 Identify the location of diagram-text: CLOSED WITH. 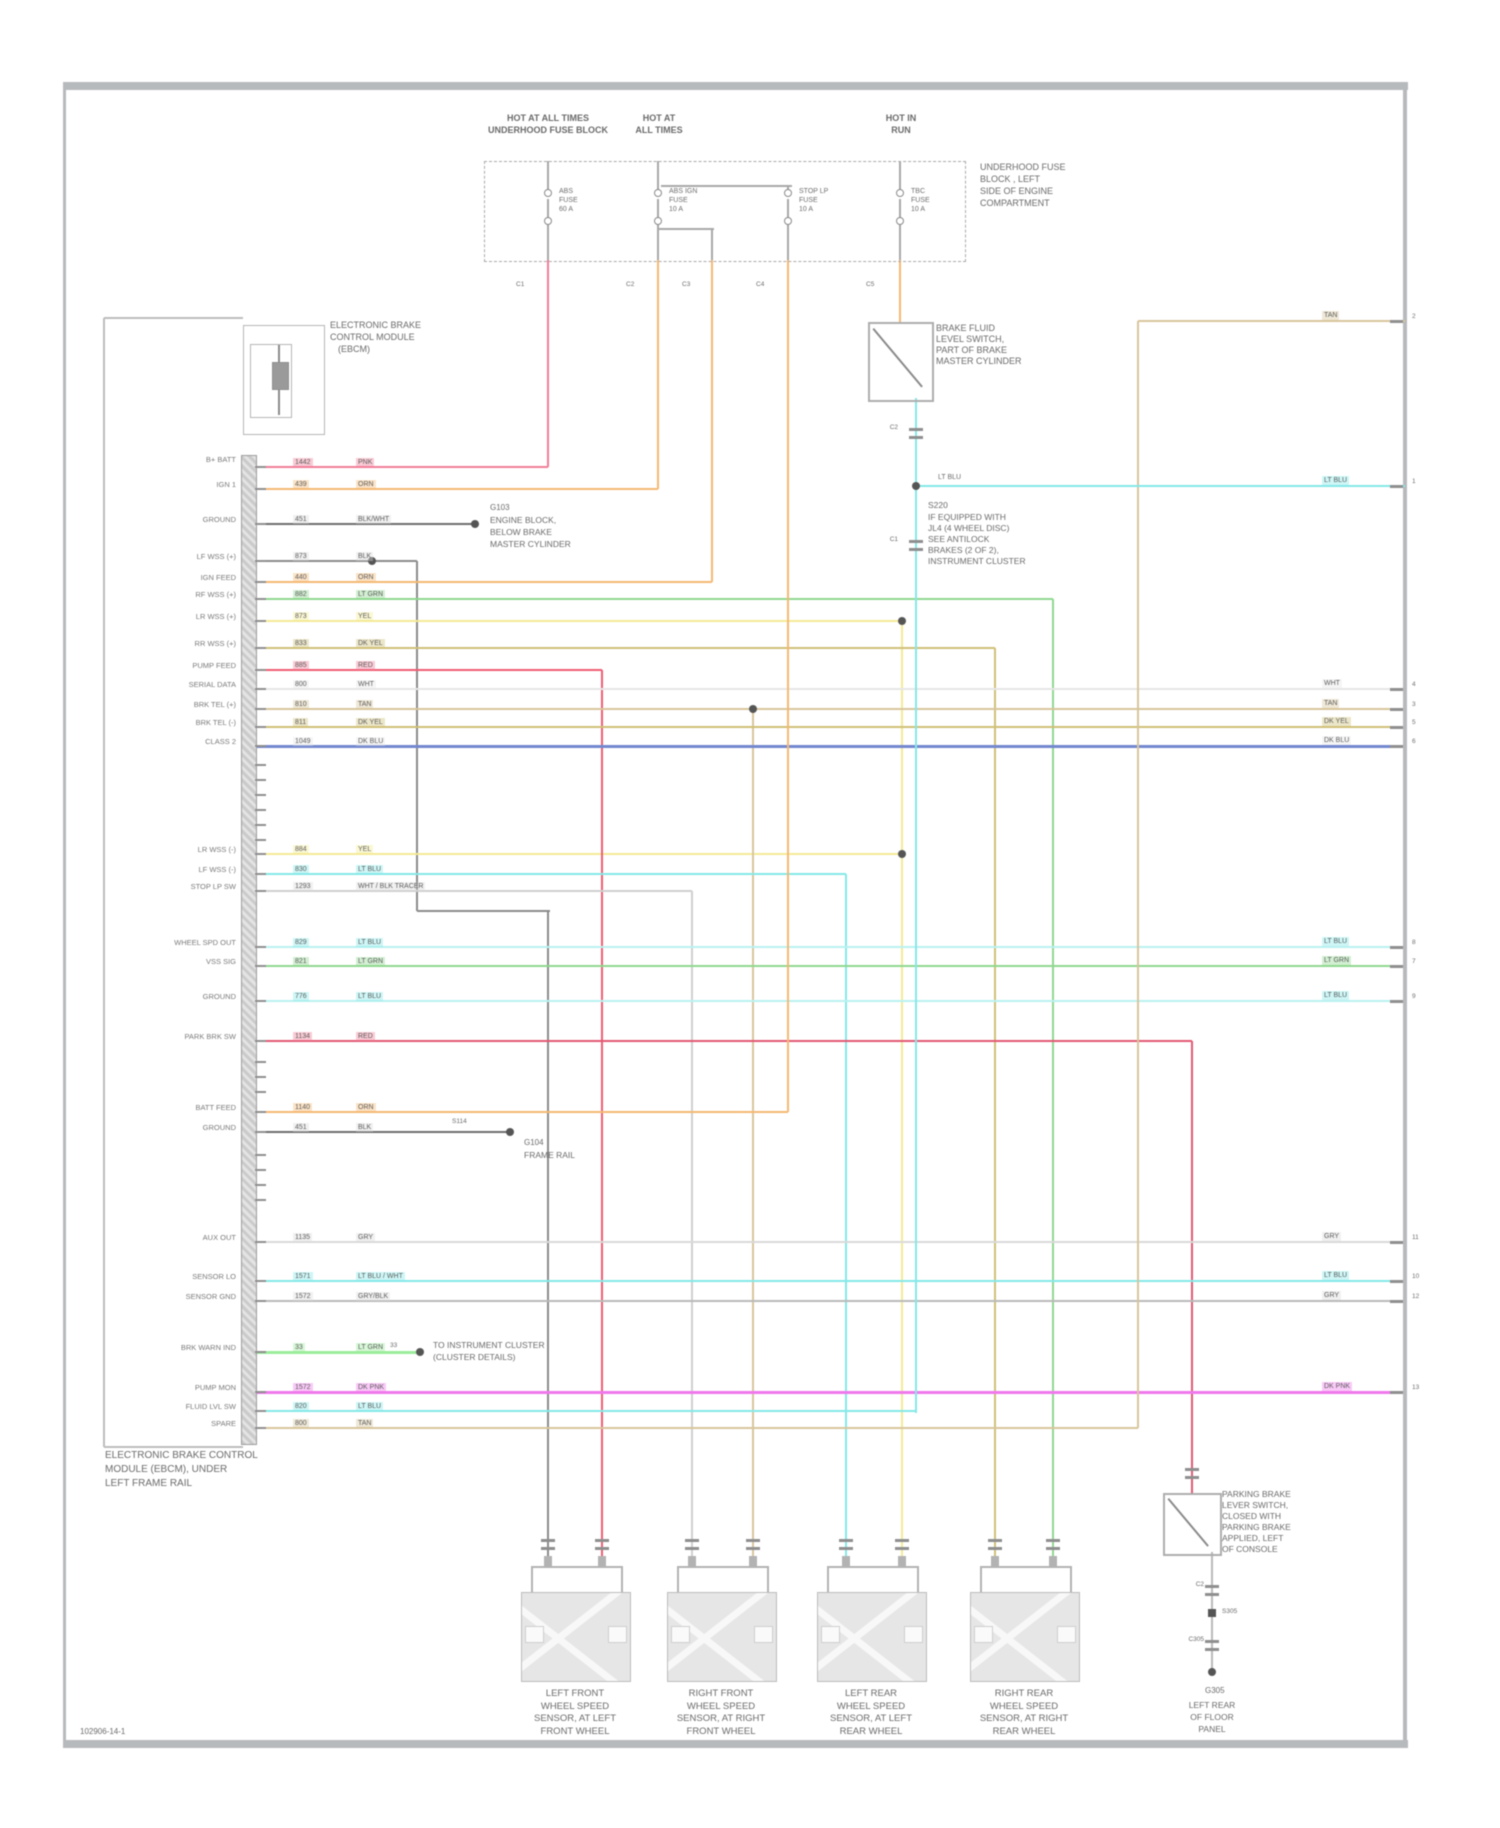
(1252, 1516).